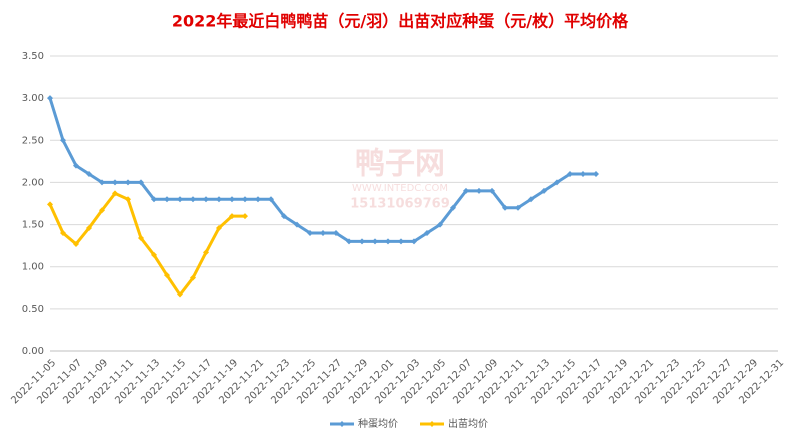 Image resolution: width=800 pixels, height=443 pixels. Describe the element at coordinates (146, 244) in the screenshot. I see `series-line` at that location.